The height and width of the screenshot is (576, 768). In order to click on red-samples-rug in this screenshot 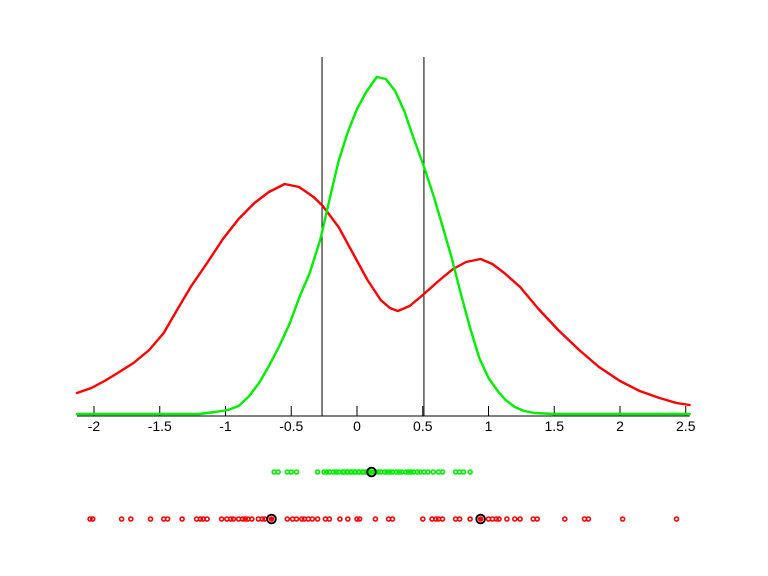, I will do `click(383, 519)`.